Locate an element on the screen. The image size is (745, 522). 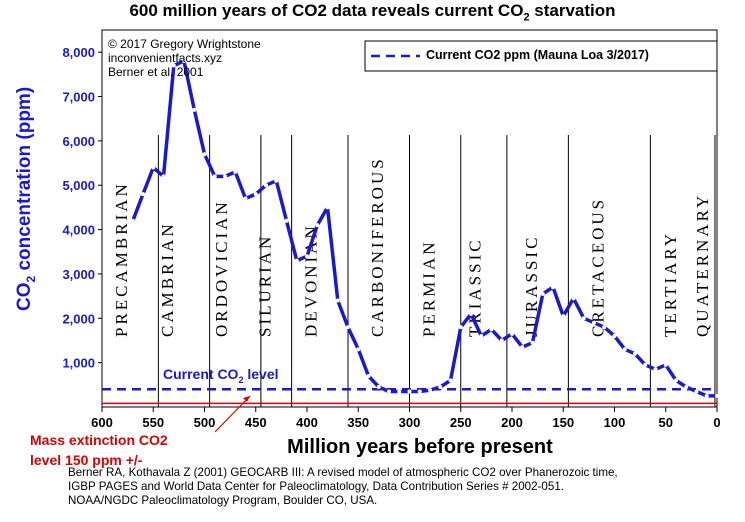
credit-line: Berner et al. 2001 is located at coordinates (156, 72).